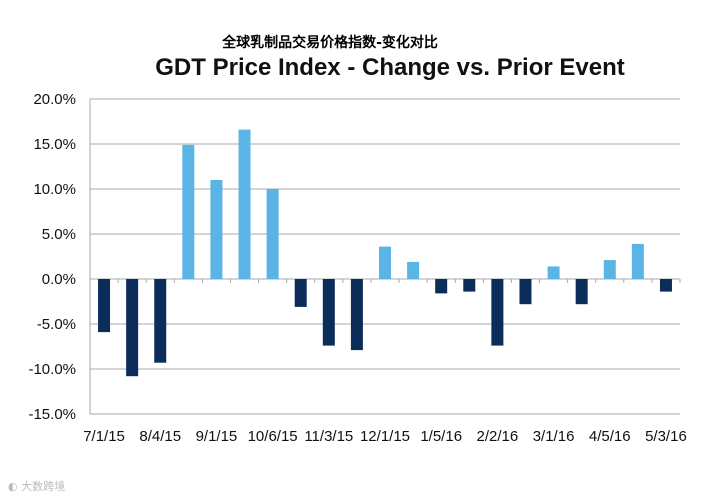 Image resolution: width=720 pixels, height=500 pixels. Describe the element at coordinates (390, 67) in the screenshot. I see `chart-title: GDT Price Index - Change vs. Prior Event` at that location.